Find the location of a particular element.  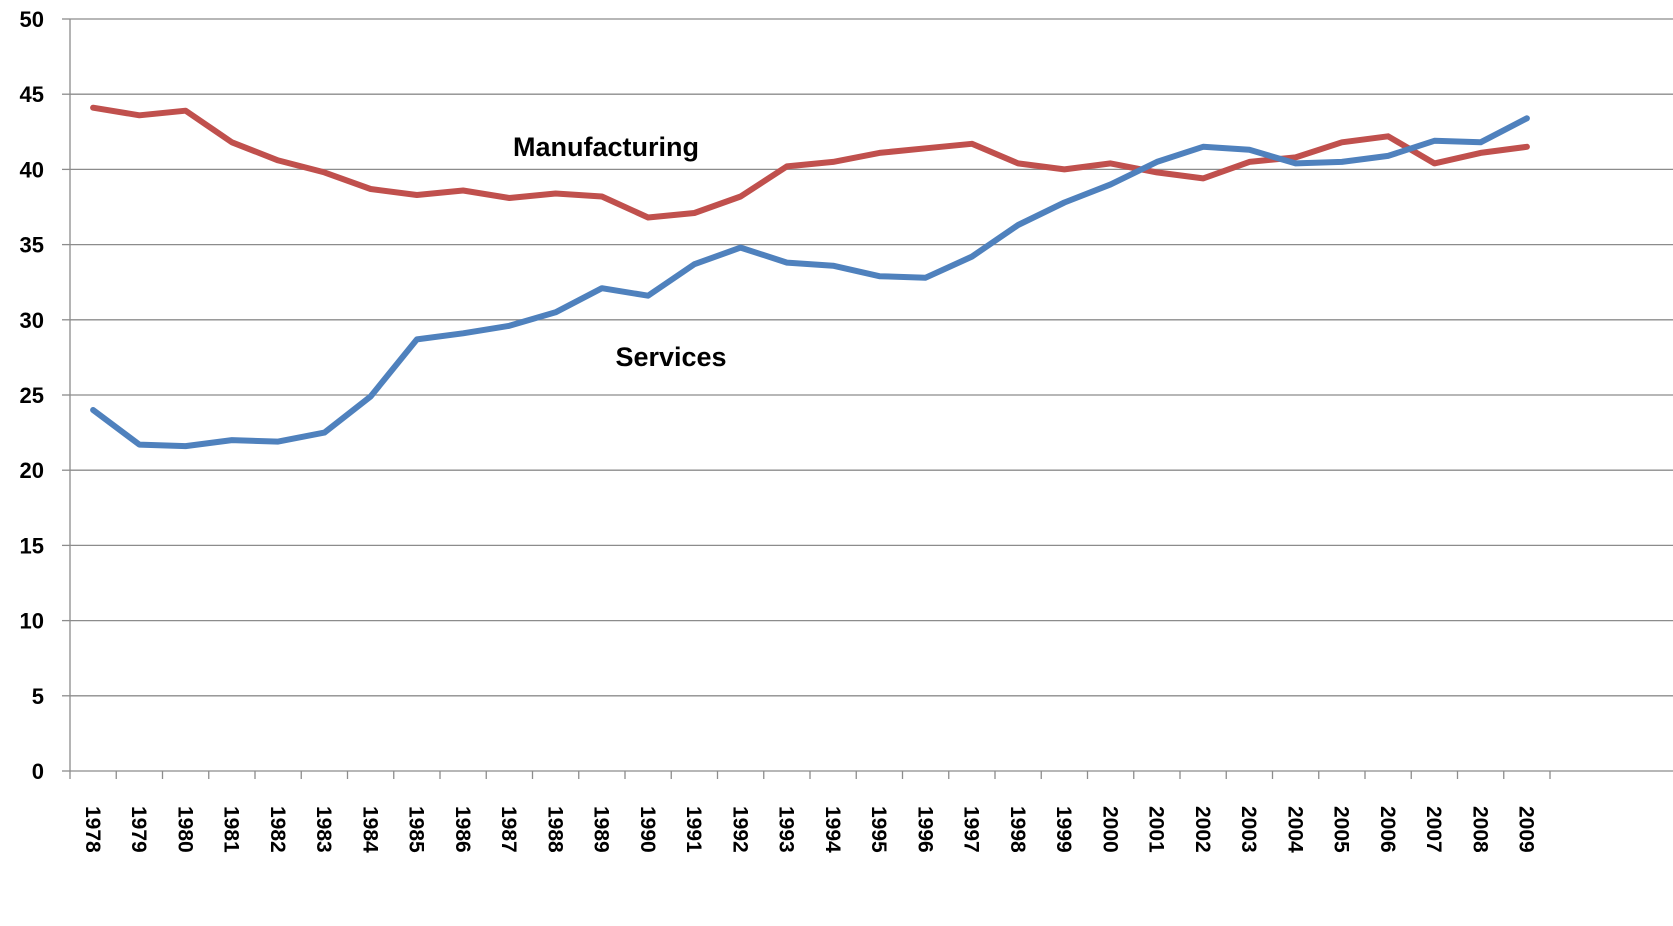

y-tick-label: 50 is located at coordinates (32, 19).